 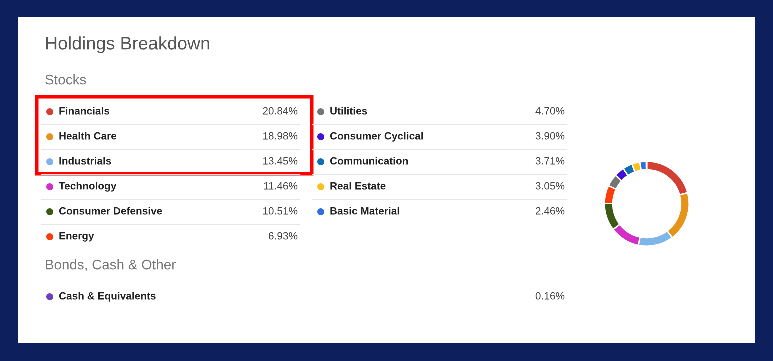 I want to click on data-label: 4.70%, so click(x=550, y=111).